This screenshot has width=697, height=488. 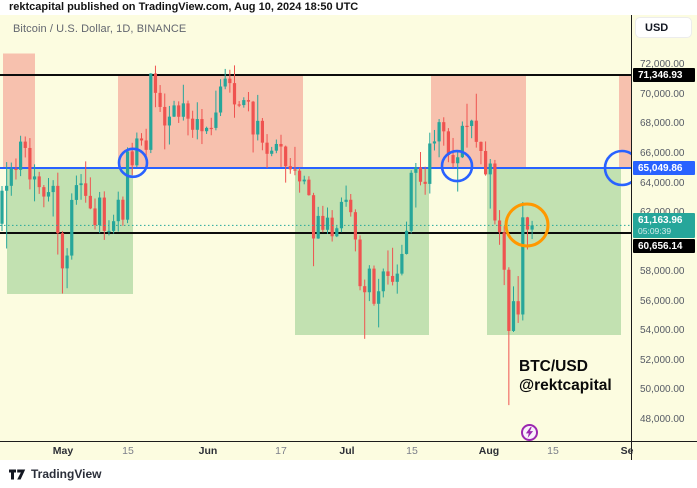 I want to click on orange-annotation-circle, so click(x=527, y=225).